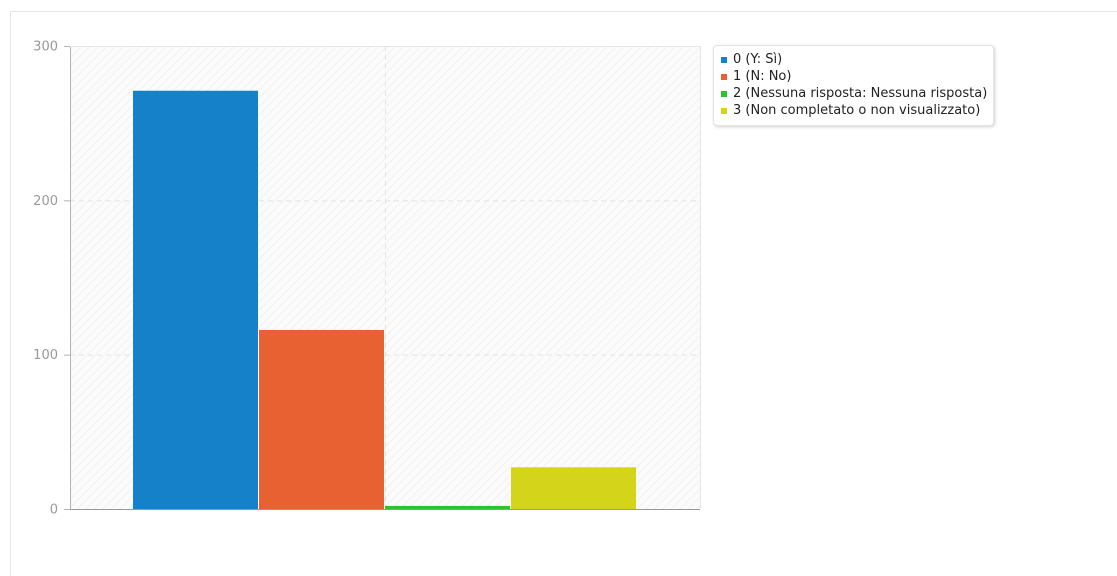  What do you see at coordinates (860, 93) in the screenshot?
I see `legend-label: 2 (Nessuna risposta: Nessuna risposta)` at bounding box center [860, 93].